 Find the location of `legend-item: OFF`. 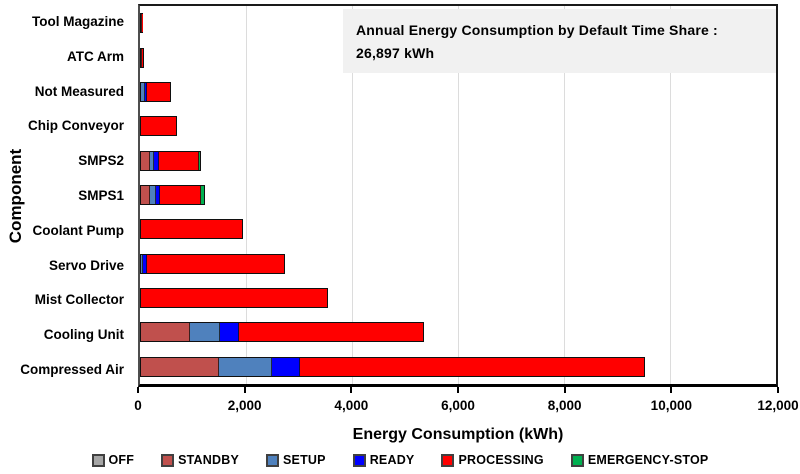

legend-item: OFF is located at coordinates (113, 460).